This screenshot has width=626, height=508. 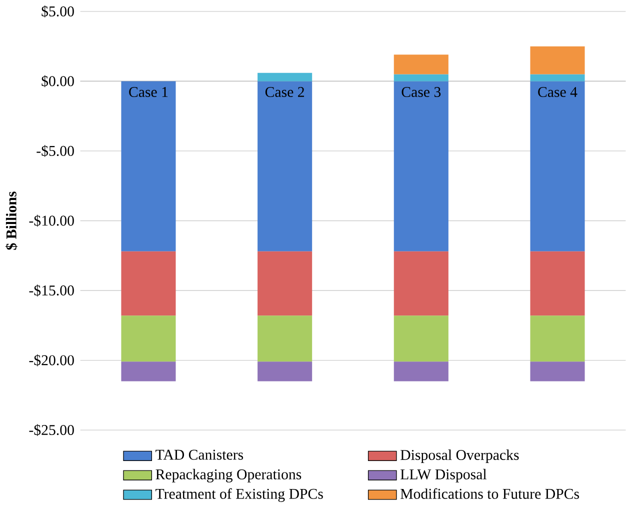 What do you see at coordinates (55, 151) in the screenshot?
I see `y-tick-label: -$5.00` at bounding box center [55, 151].